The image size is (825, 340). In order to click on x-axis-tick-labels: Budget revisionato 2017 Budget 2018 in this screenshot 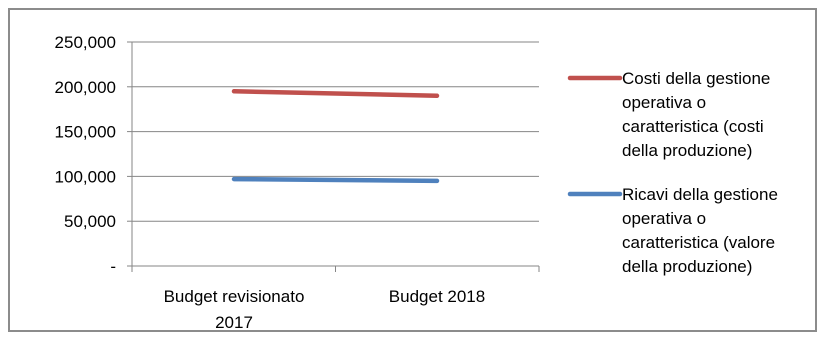, I will do `click(325, 309)`.